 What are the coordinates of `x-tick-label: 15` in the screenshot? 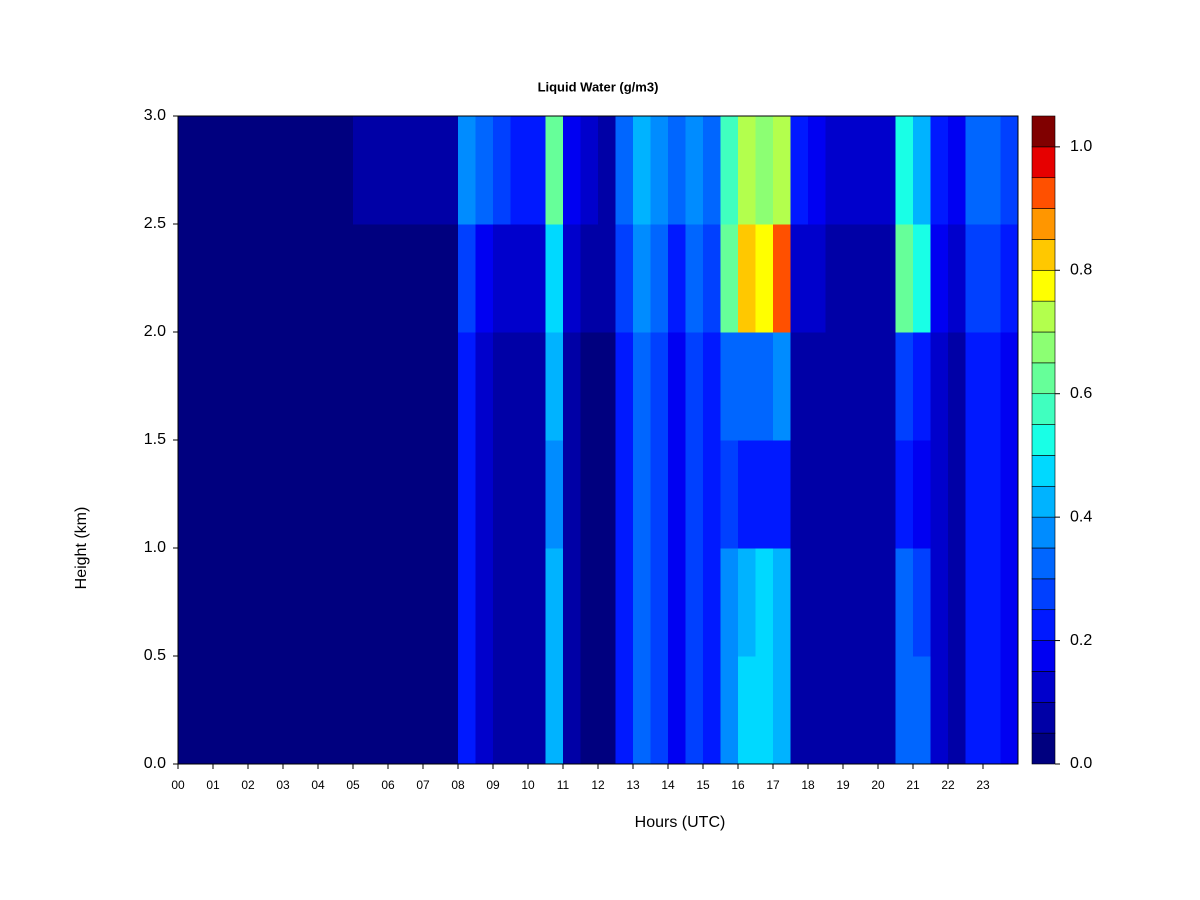 It's located at (703, 785).